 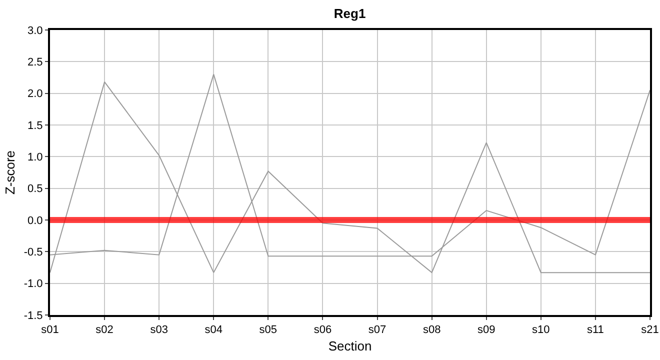 I want to click on x-axis-title: Section, so click(x=350, y=346).